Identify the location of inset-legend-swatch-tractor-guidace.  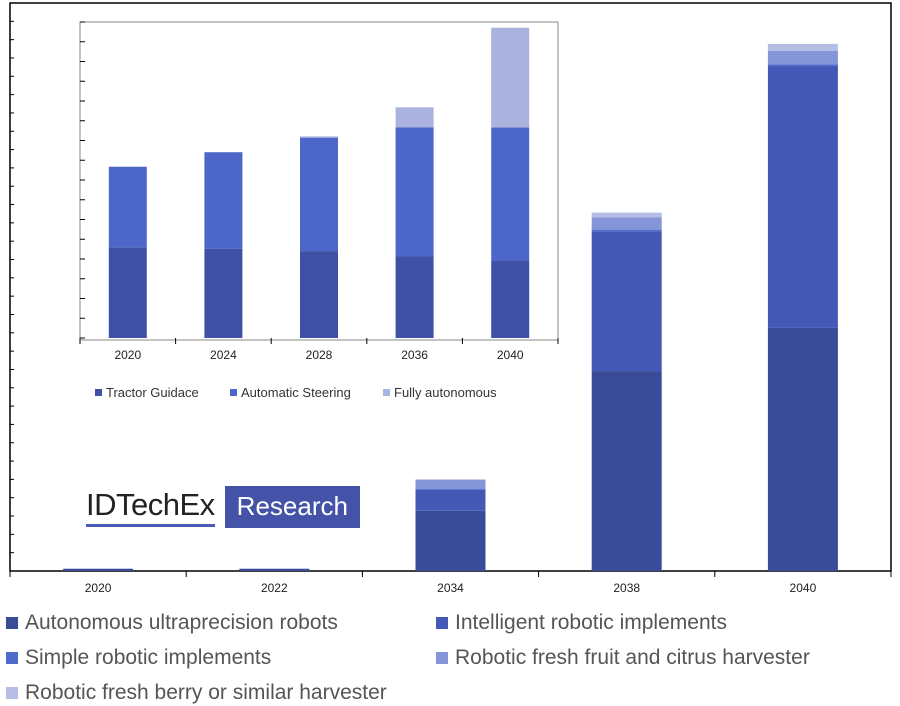
(98, 392).